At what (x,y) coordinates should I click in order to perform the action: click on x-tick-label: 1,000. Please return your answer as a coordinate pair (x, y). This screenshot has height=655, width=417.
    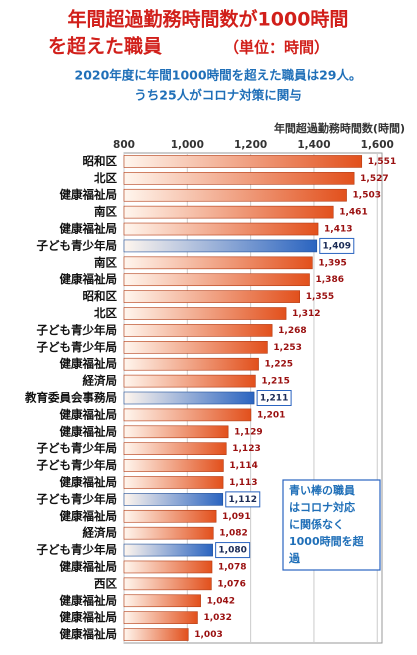
    Looking at the image, I should click on (187, 145).